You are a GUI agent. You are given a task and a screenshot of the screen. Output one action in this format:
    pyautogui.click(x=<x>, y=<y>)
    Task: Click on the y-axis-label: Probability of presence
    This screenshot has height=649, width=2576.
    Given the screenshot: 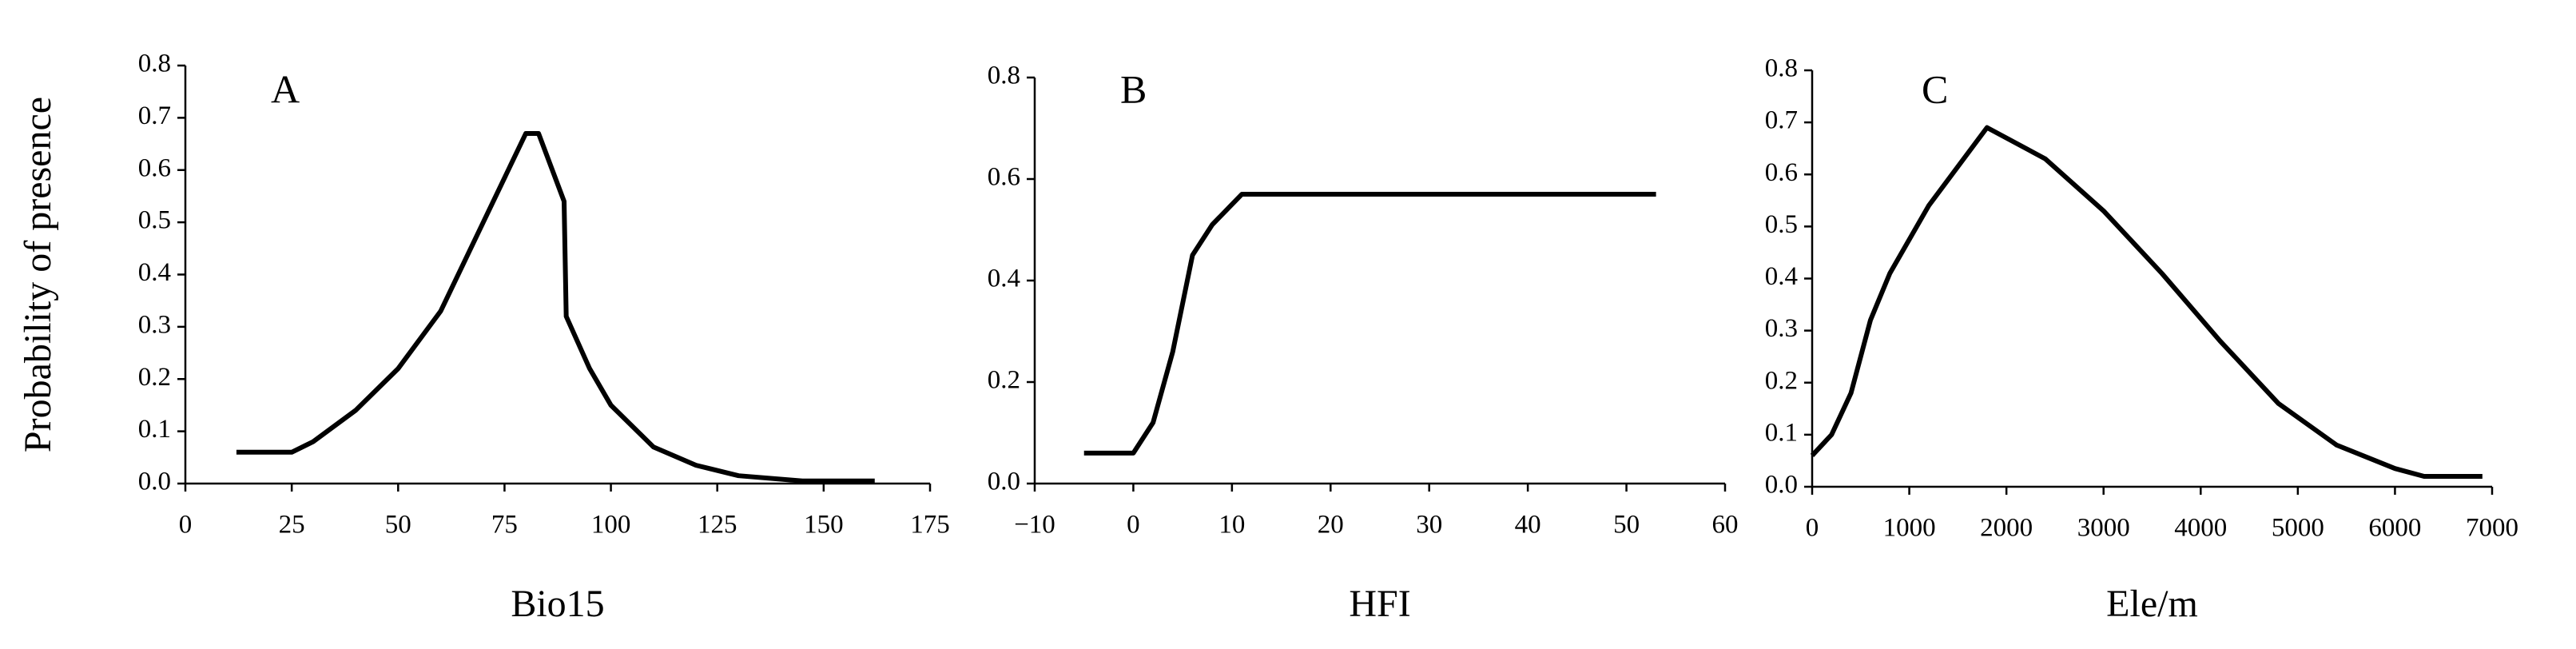 What is the action you would take?
    pyautogui.click(x=38, y=274)
    